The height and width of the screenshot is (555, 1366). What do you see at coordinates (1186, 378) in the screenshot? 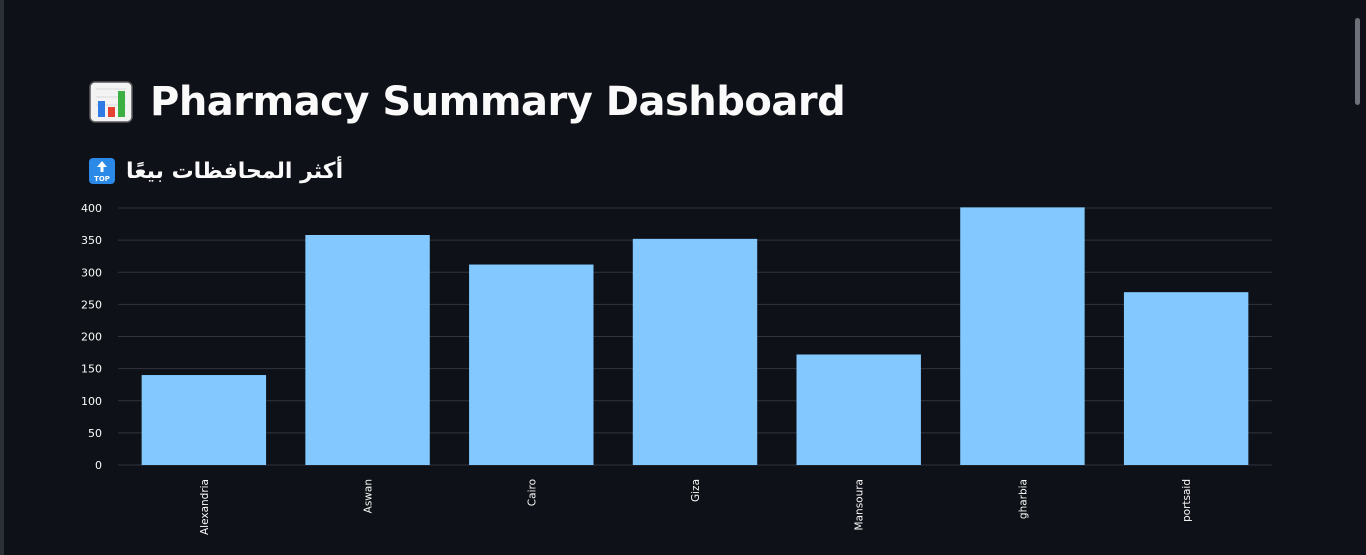
I see `bar-portsaid` at bounding box center [1186, 378].